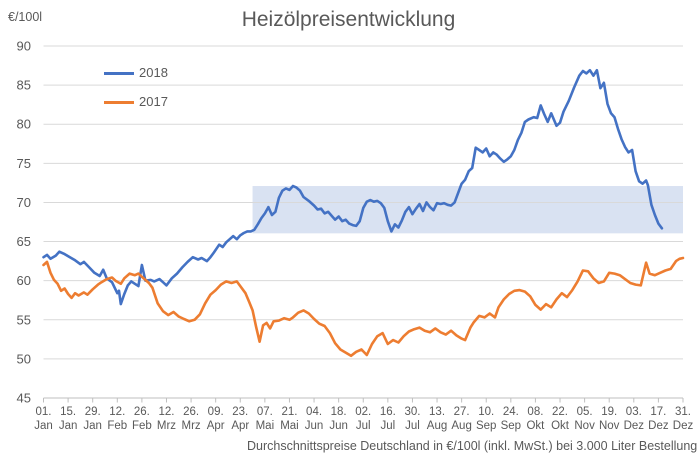  What do you see at coordinates (240, 412) in the screenshot?
I see `x-tick-label-day: 23.` at bounding box center [240, 412].